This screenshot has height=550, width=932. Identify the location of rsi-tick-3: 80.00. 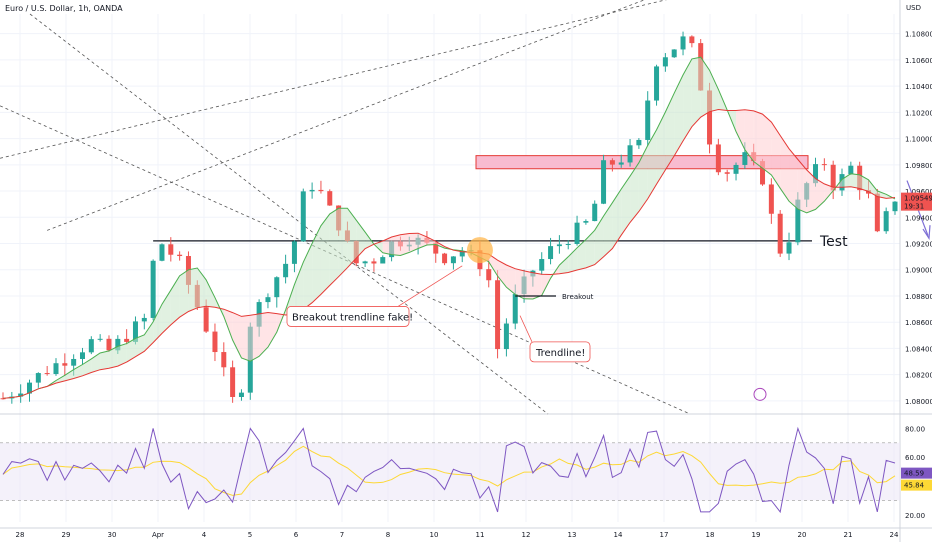
(915, 429).